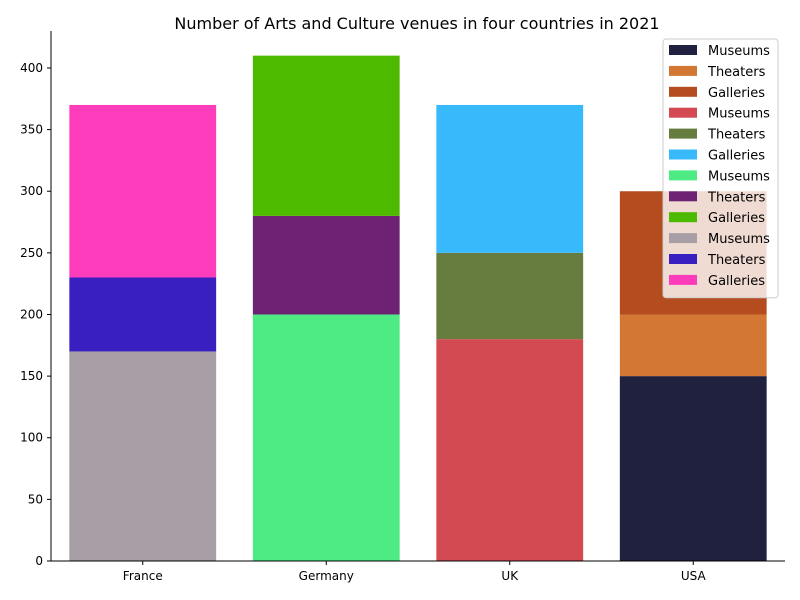  Describe the element at coordinates (143, 576) in the screenshot. I see `x-tick-label: France` at that location.